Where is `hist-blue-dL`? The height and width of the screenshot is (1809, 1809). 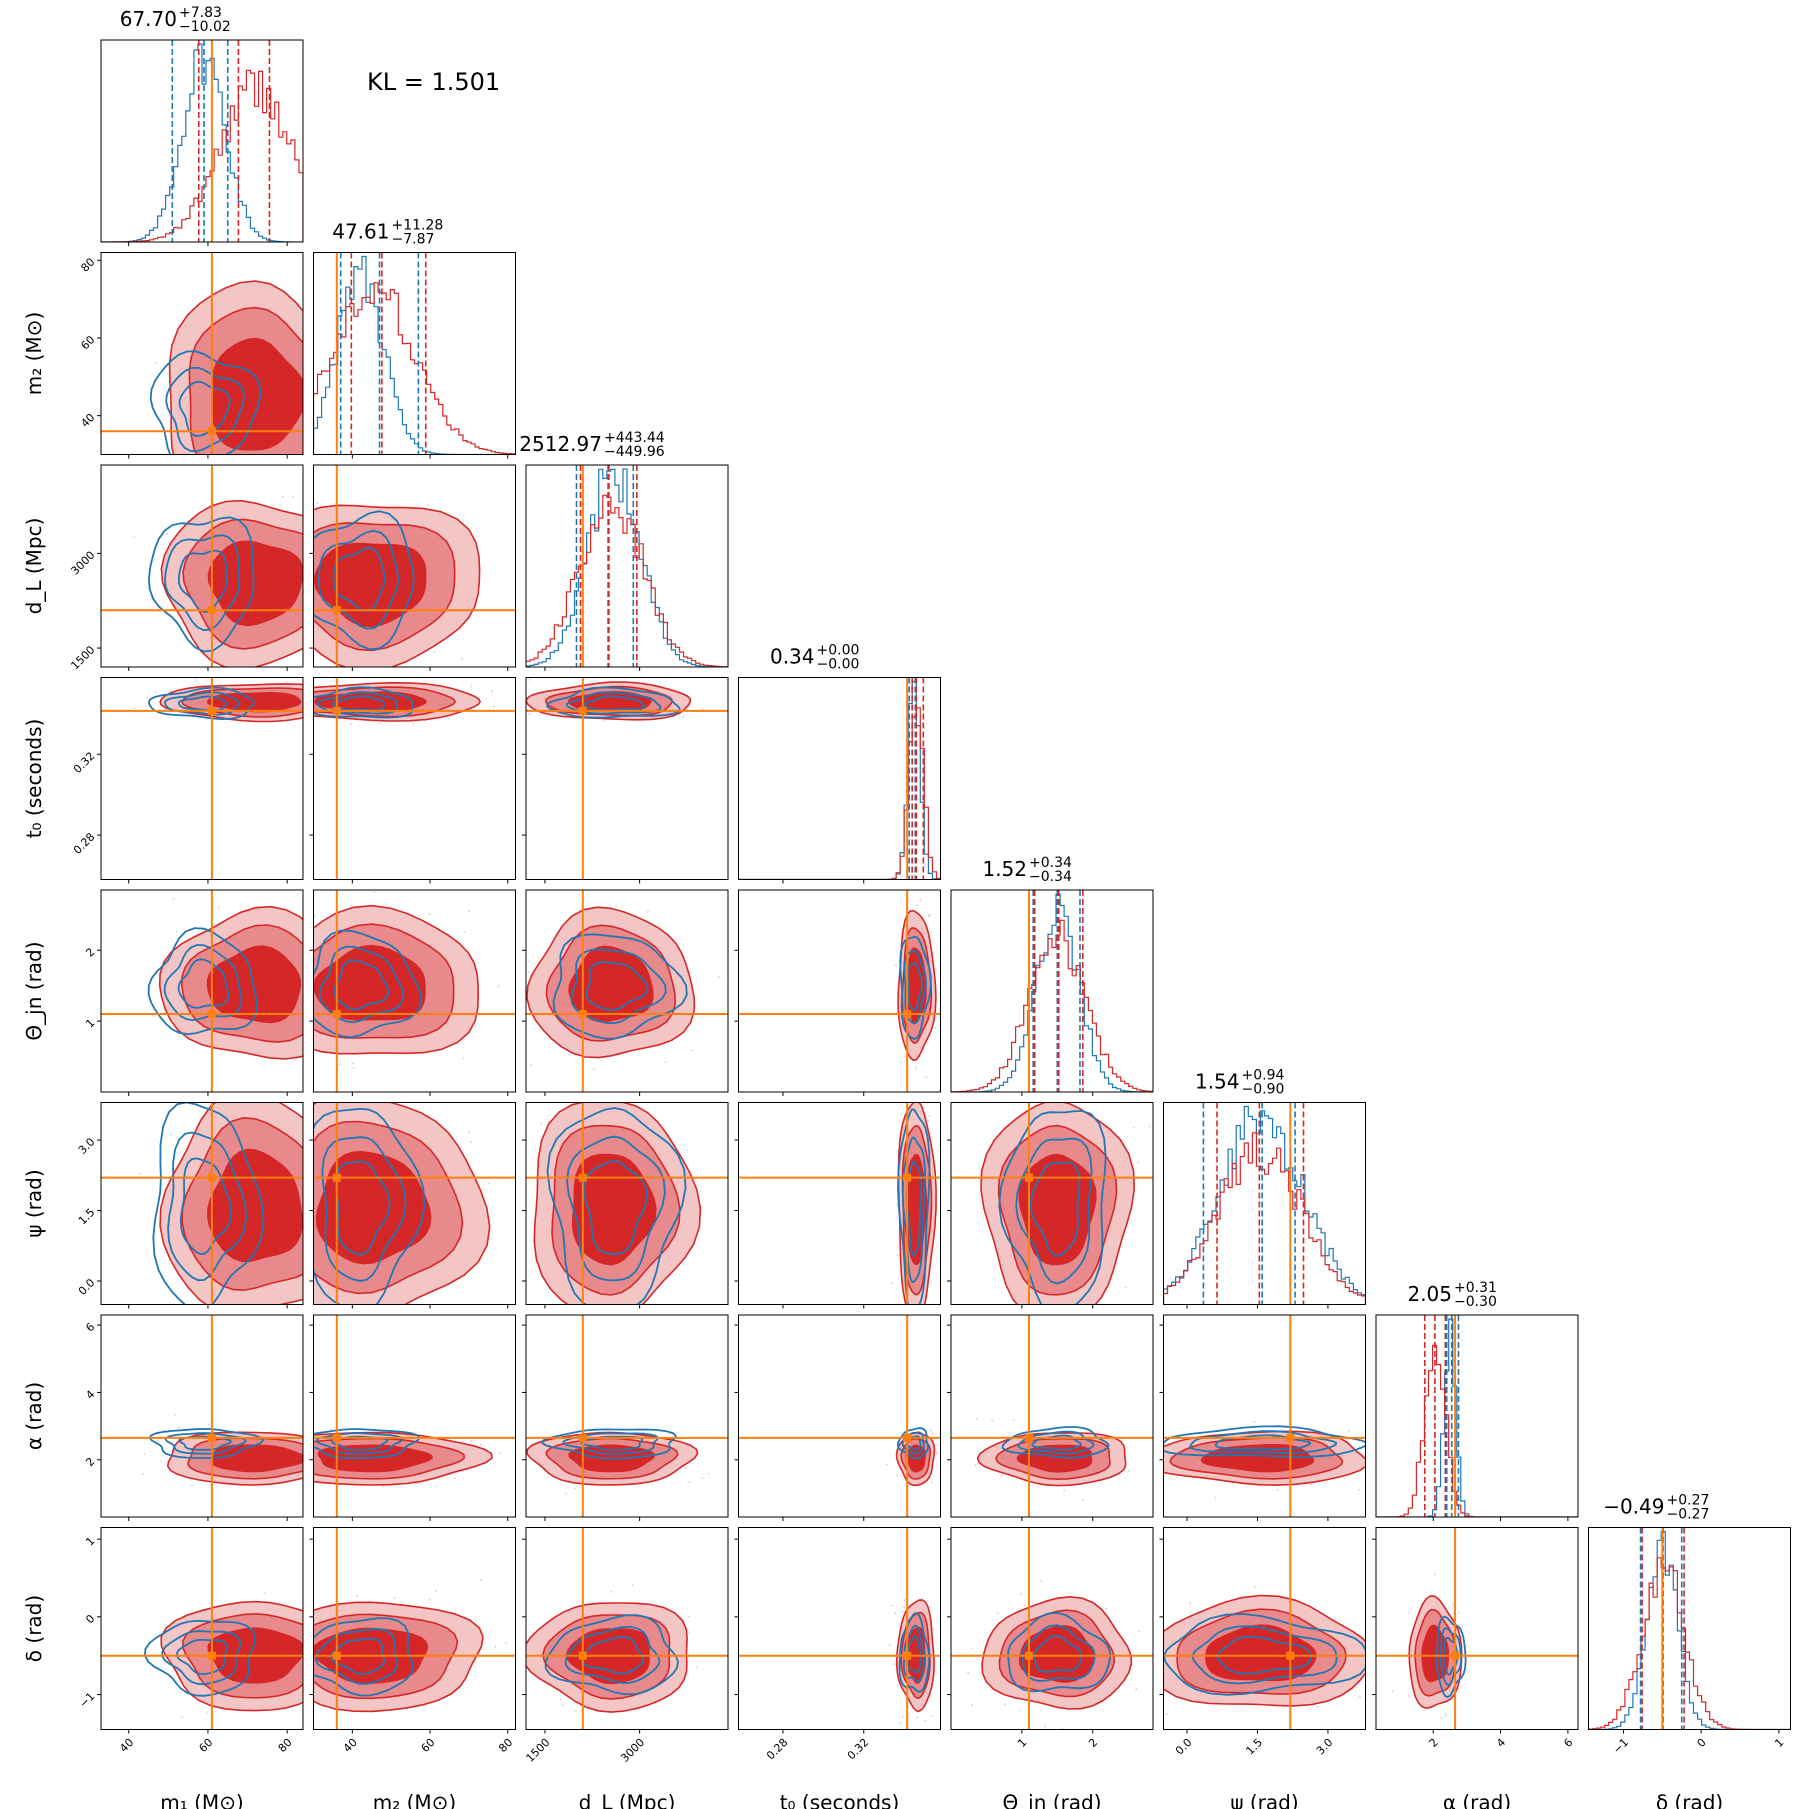
hist-blue-dL is located at coordinates (627, 567).